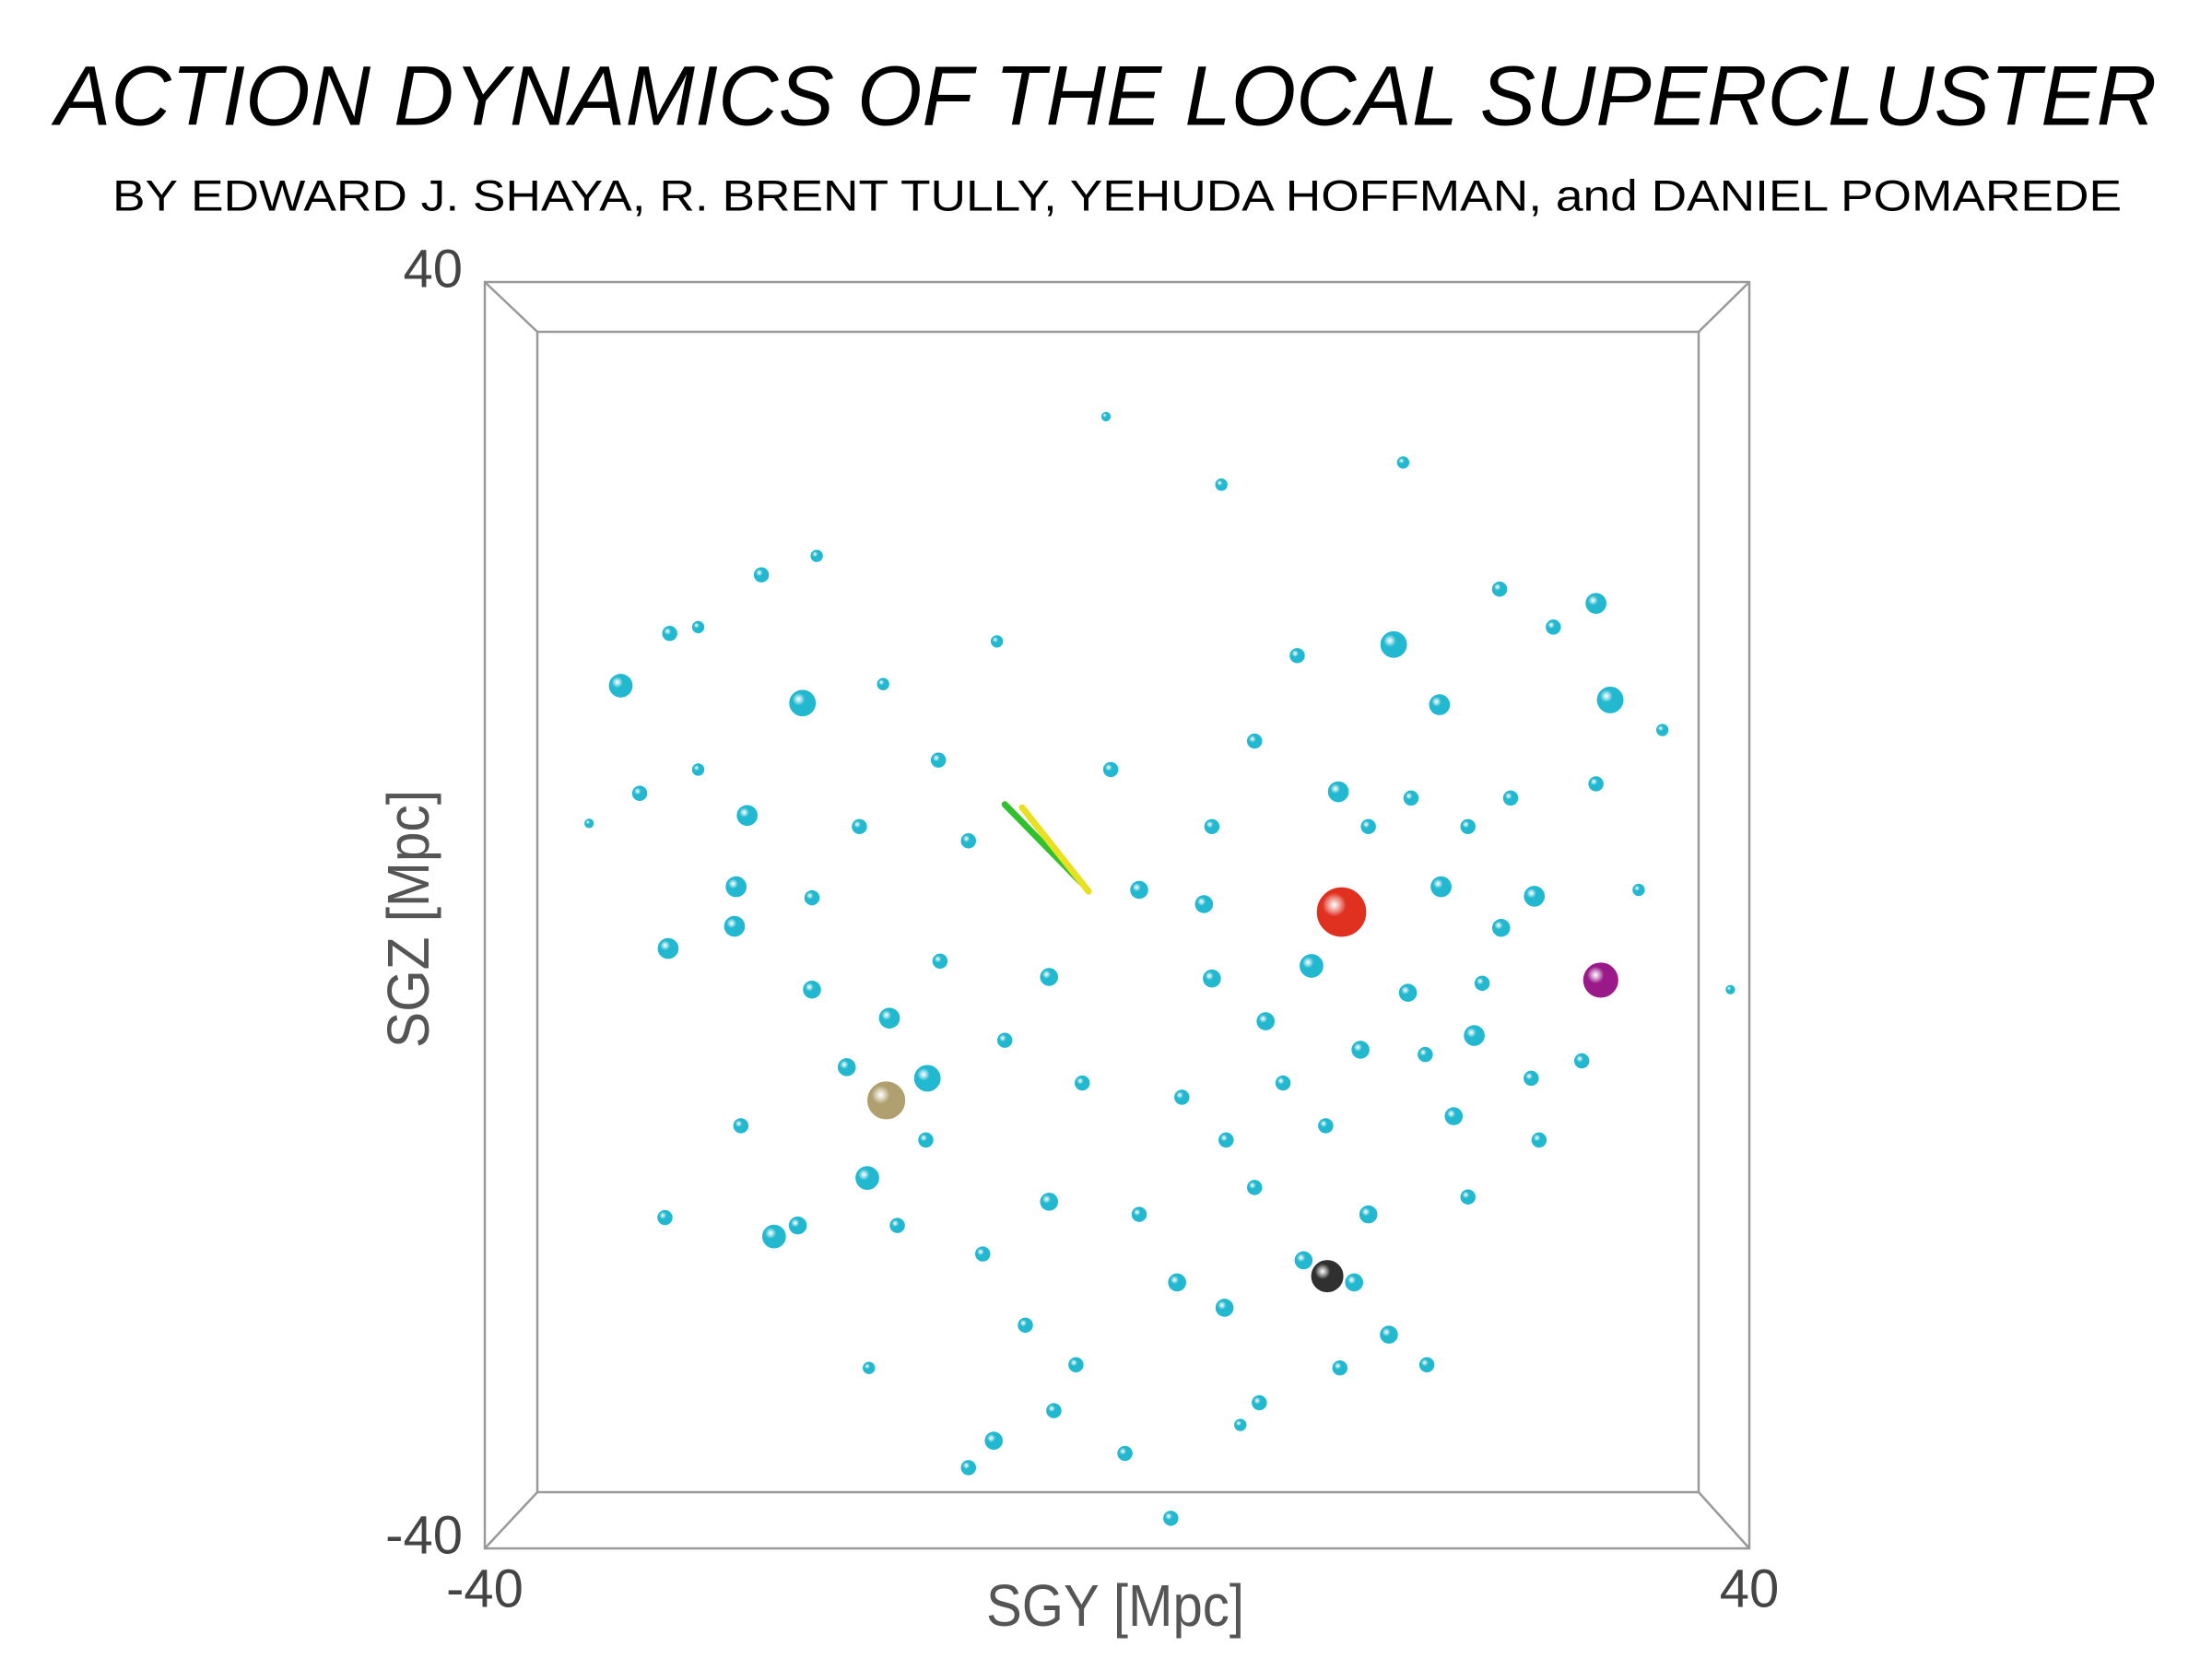  Describe the element at coordinates (408, 919) in the screenshot. I see `y-axis-label: SGZ [Mpc]` at that location.